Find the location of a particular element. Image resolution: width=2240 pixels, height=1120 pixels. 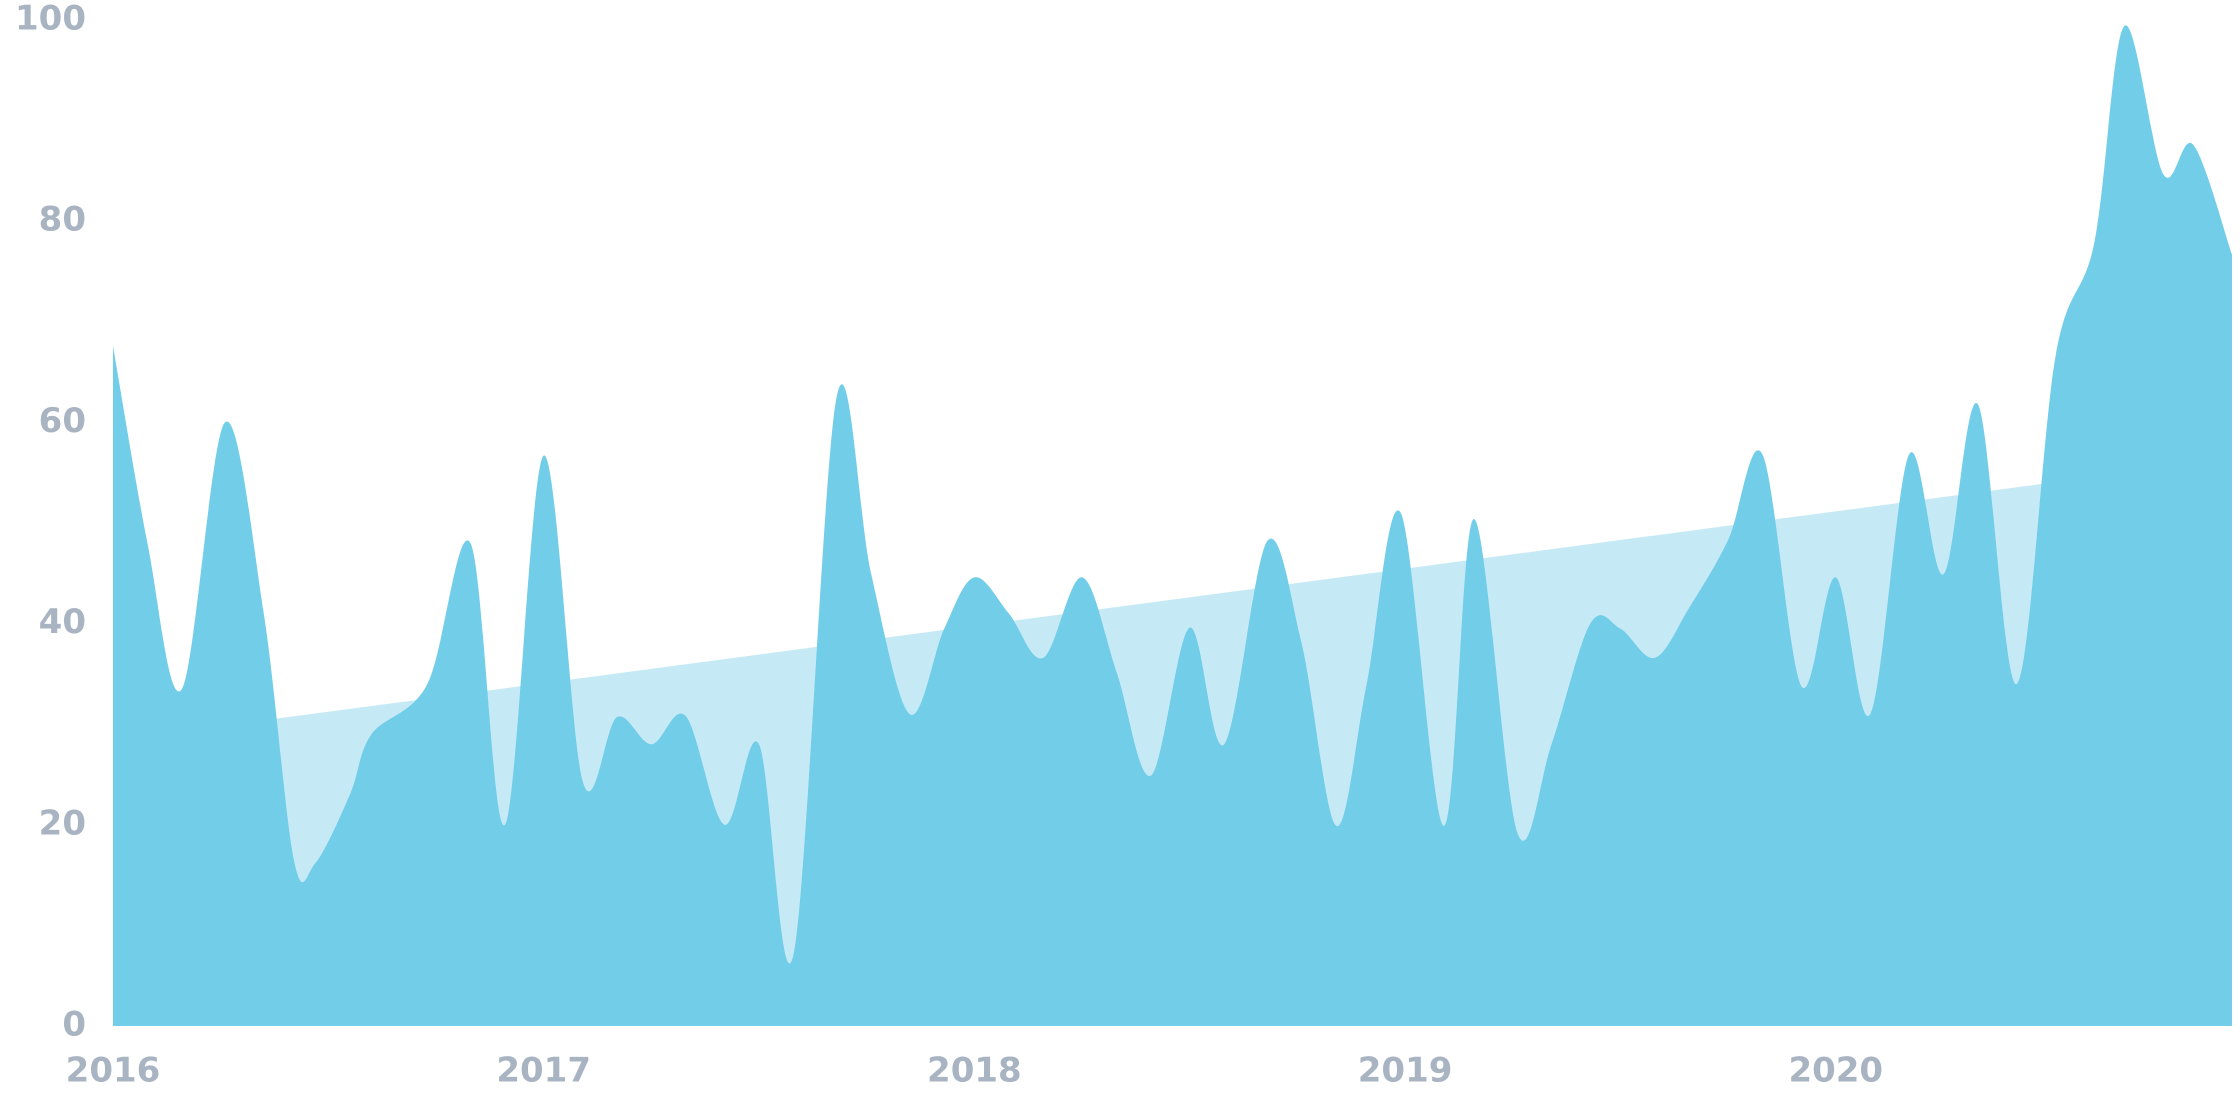

x-tick-label: 2018 is located at coordinates (974, 1071).